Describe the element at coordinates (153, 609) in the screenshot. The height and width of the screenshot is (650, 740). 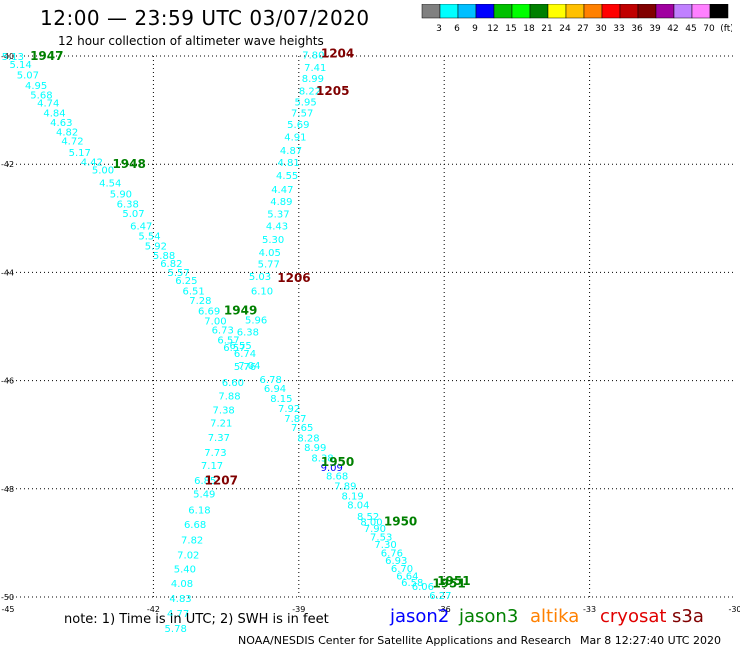
I see `x-tick-label: -42` at that location.